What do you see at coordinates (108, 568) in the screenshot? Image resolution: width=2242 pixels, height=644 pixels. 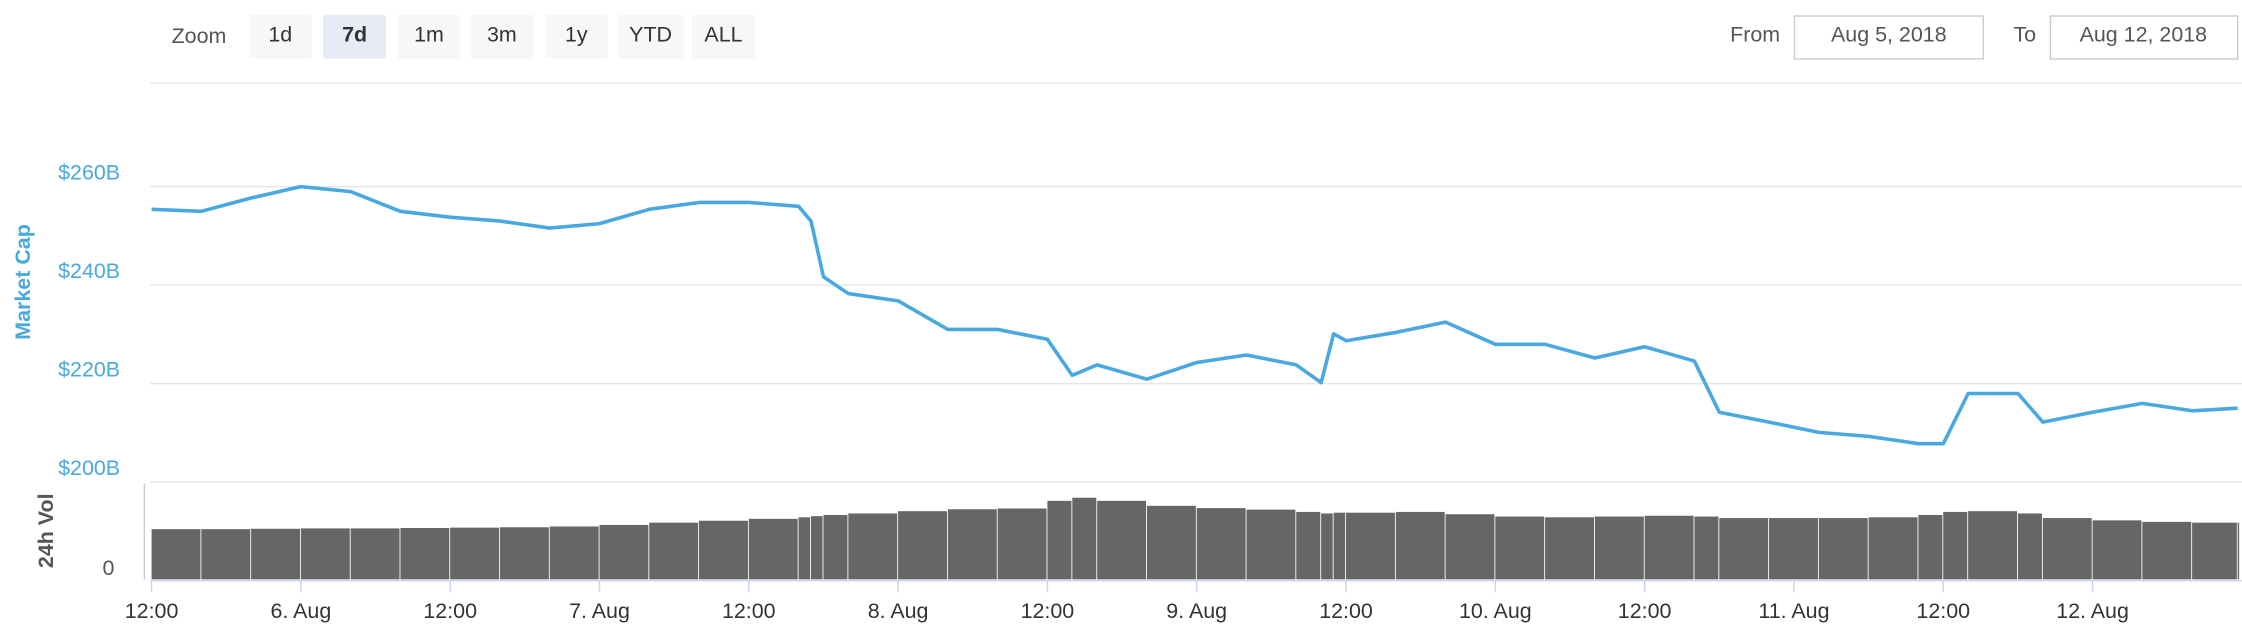 I see `y2-tick-label: 0` at bounding box center [108, 568].